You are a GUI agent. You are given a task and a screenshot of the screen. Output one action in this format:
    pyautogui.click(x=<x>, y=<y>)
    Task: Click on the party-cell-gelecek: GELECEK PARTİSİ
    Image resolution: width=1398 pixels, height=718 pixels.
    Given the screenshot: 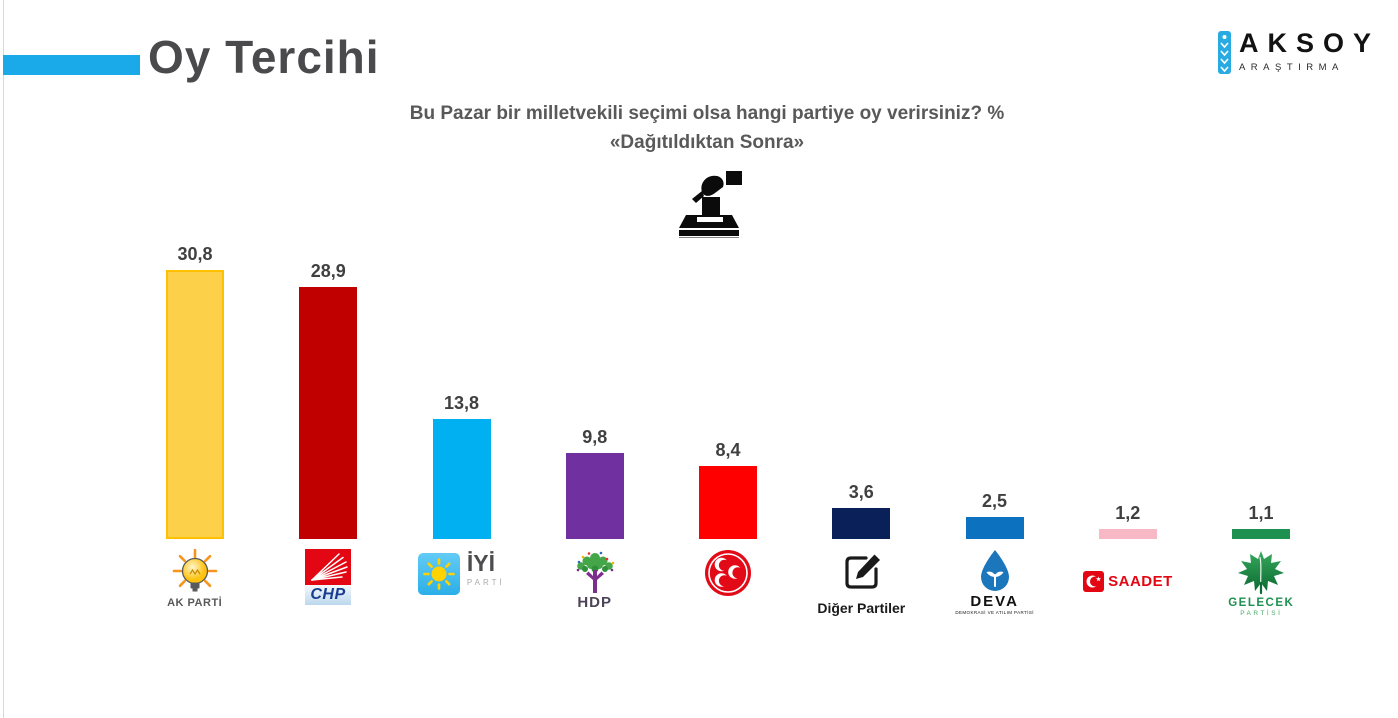 What is the action you would take?
    pyautogui.click(x=1261, y=596)
    